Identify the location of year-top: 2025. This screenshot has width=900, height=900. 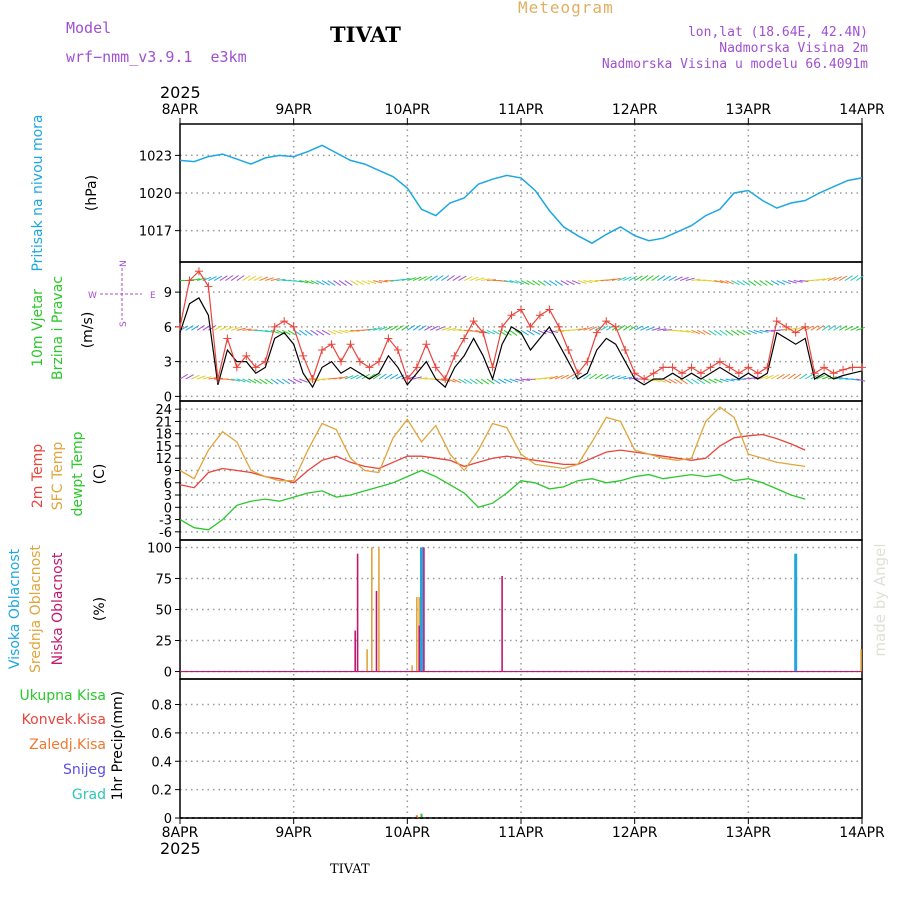
(180, 92).